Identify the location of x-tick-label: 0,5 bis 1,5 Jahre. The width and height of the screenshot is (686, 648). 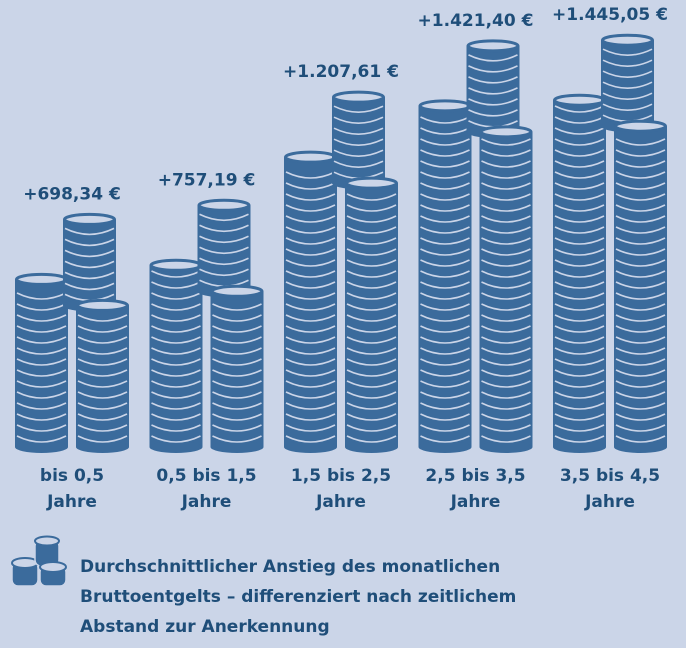
(206, 489).